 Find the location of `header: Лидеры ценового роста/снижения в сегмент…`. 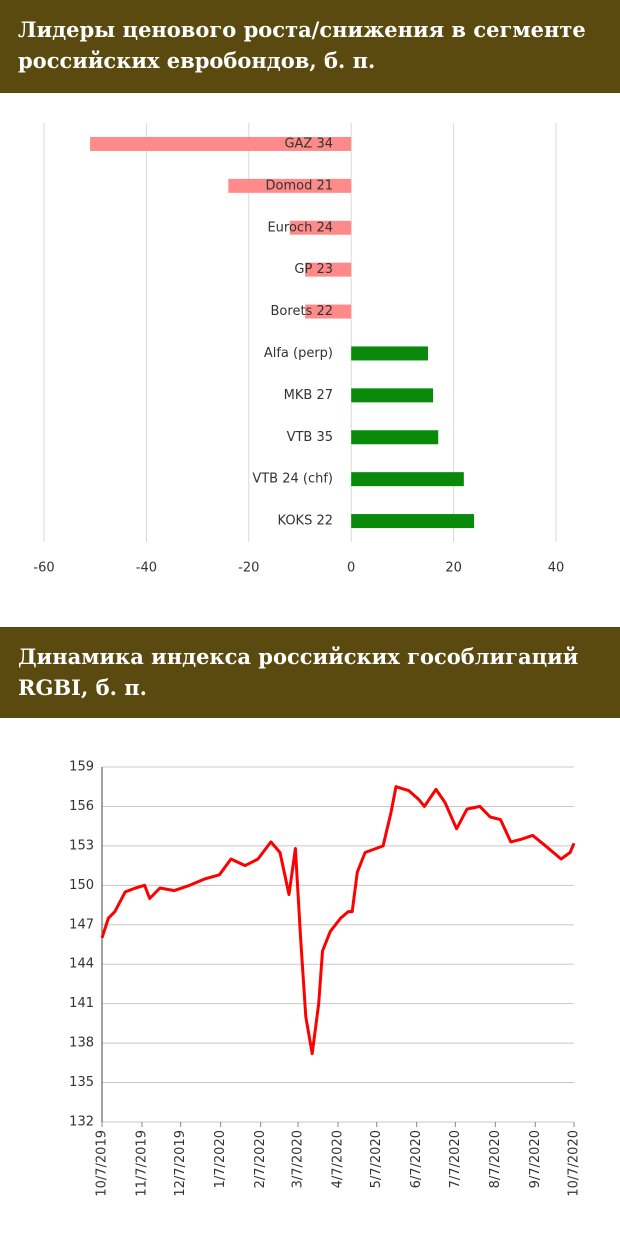

header: Лидеры ценового роста/снижения в сегмент… is located at coordinates (310, 46).